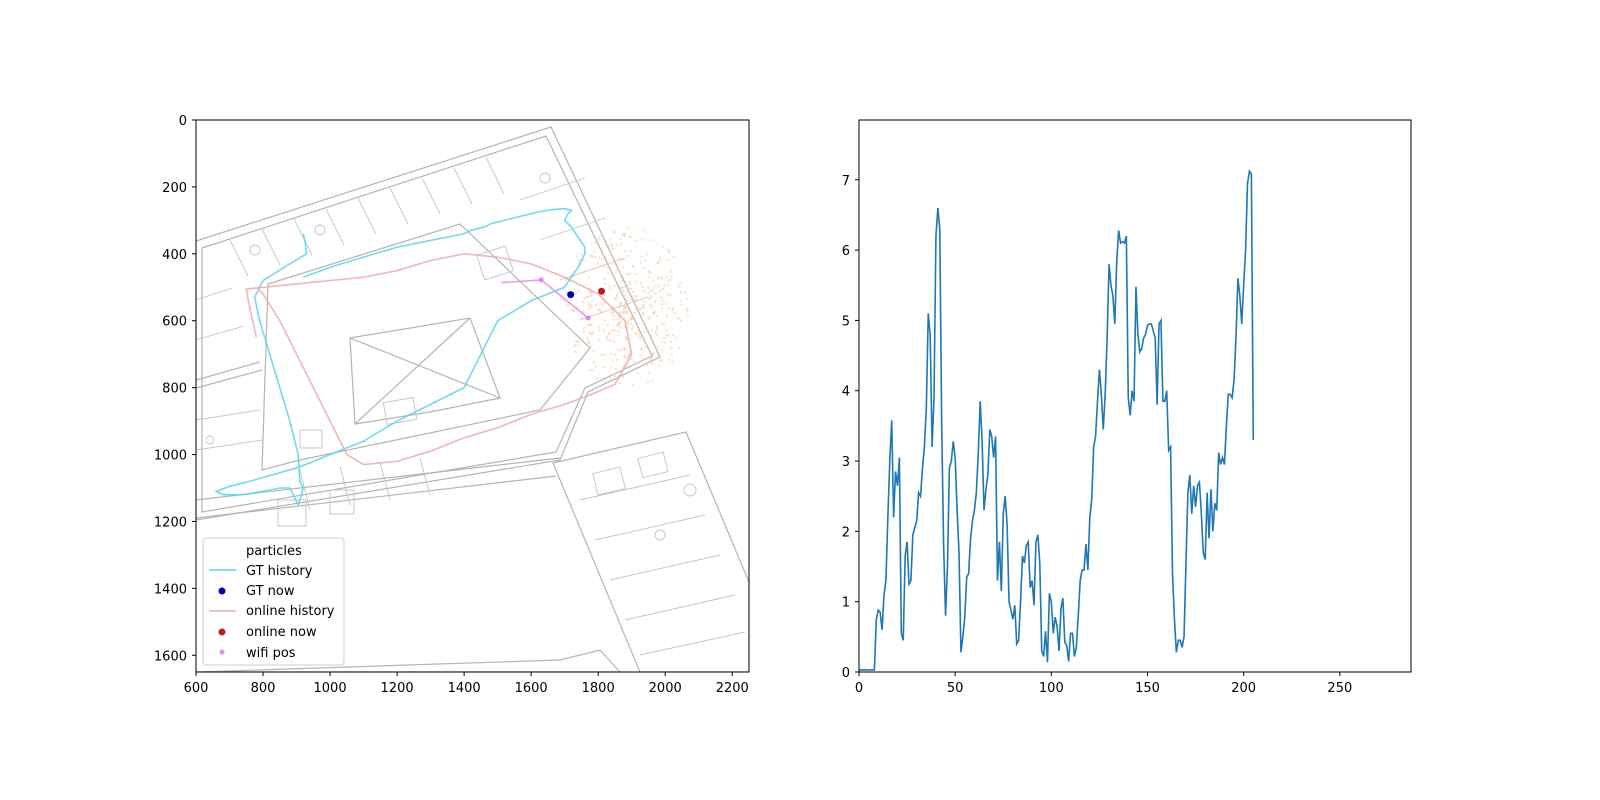 The height and width of the screenshot is (800, 1600). Describe the element at coordinates (290, 611) in the screenshot. I see `legend-label: online history` at that location.